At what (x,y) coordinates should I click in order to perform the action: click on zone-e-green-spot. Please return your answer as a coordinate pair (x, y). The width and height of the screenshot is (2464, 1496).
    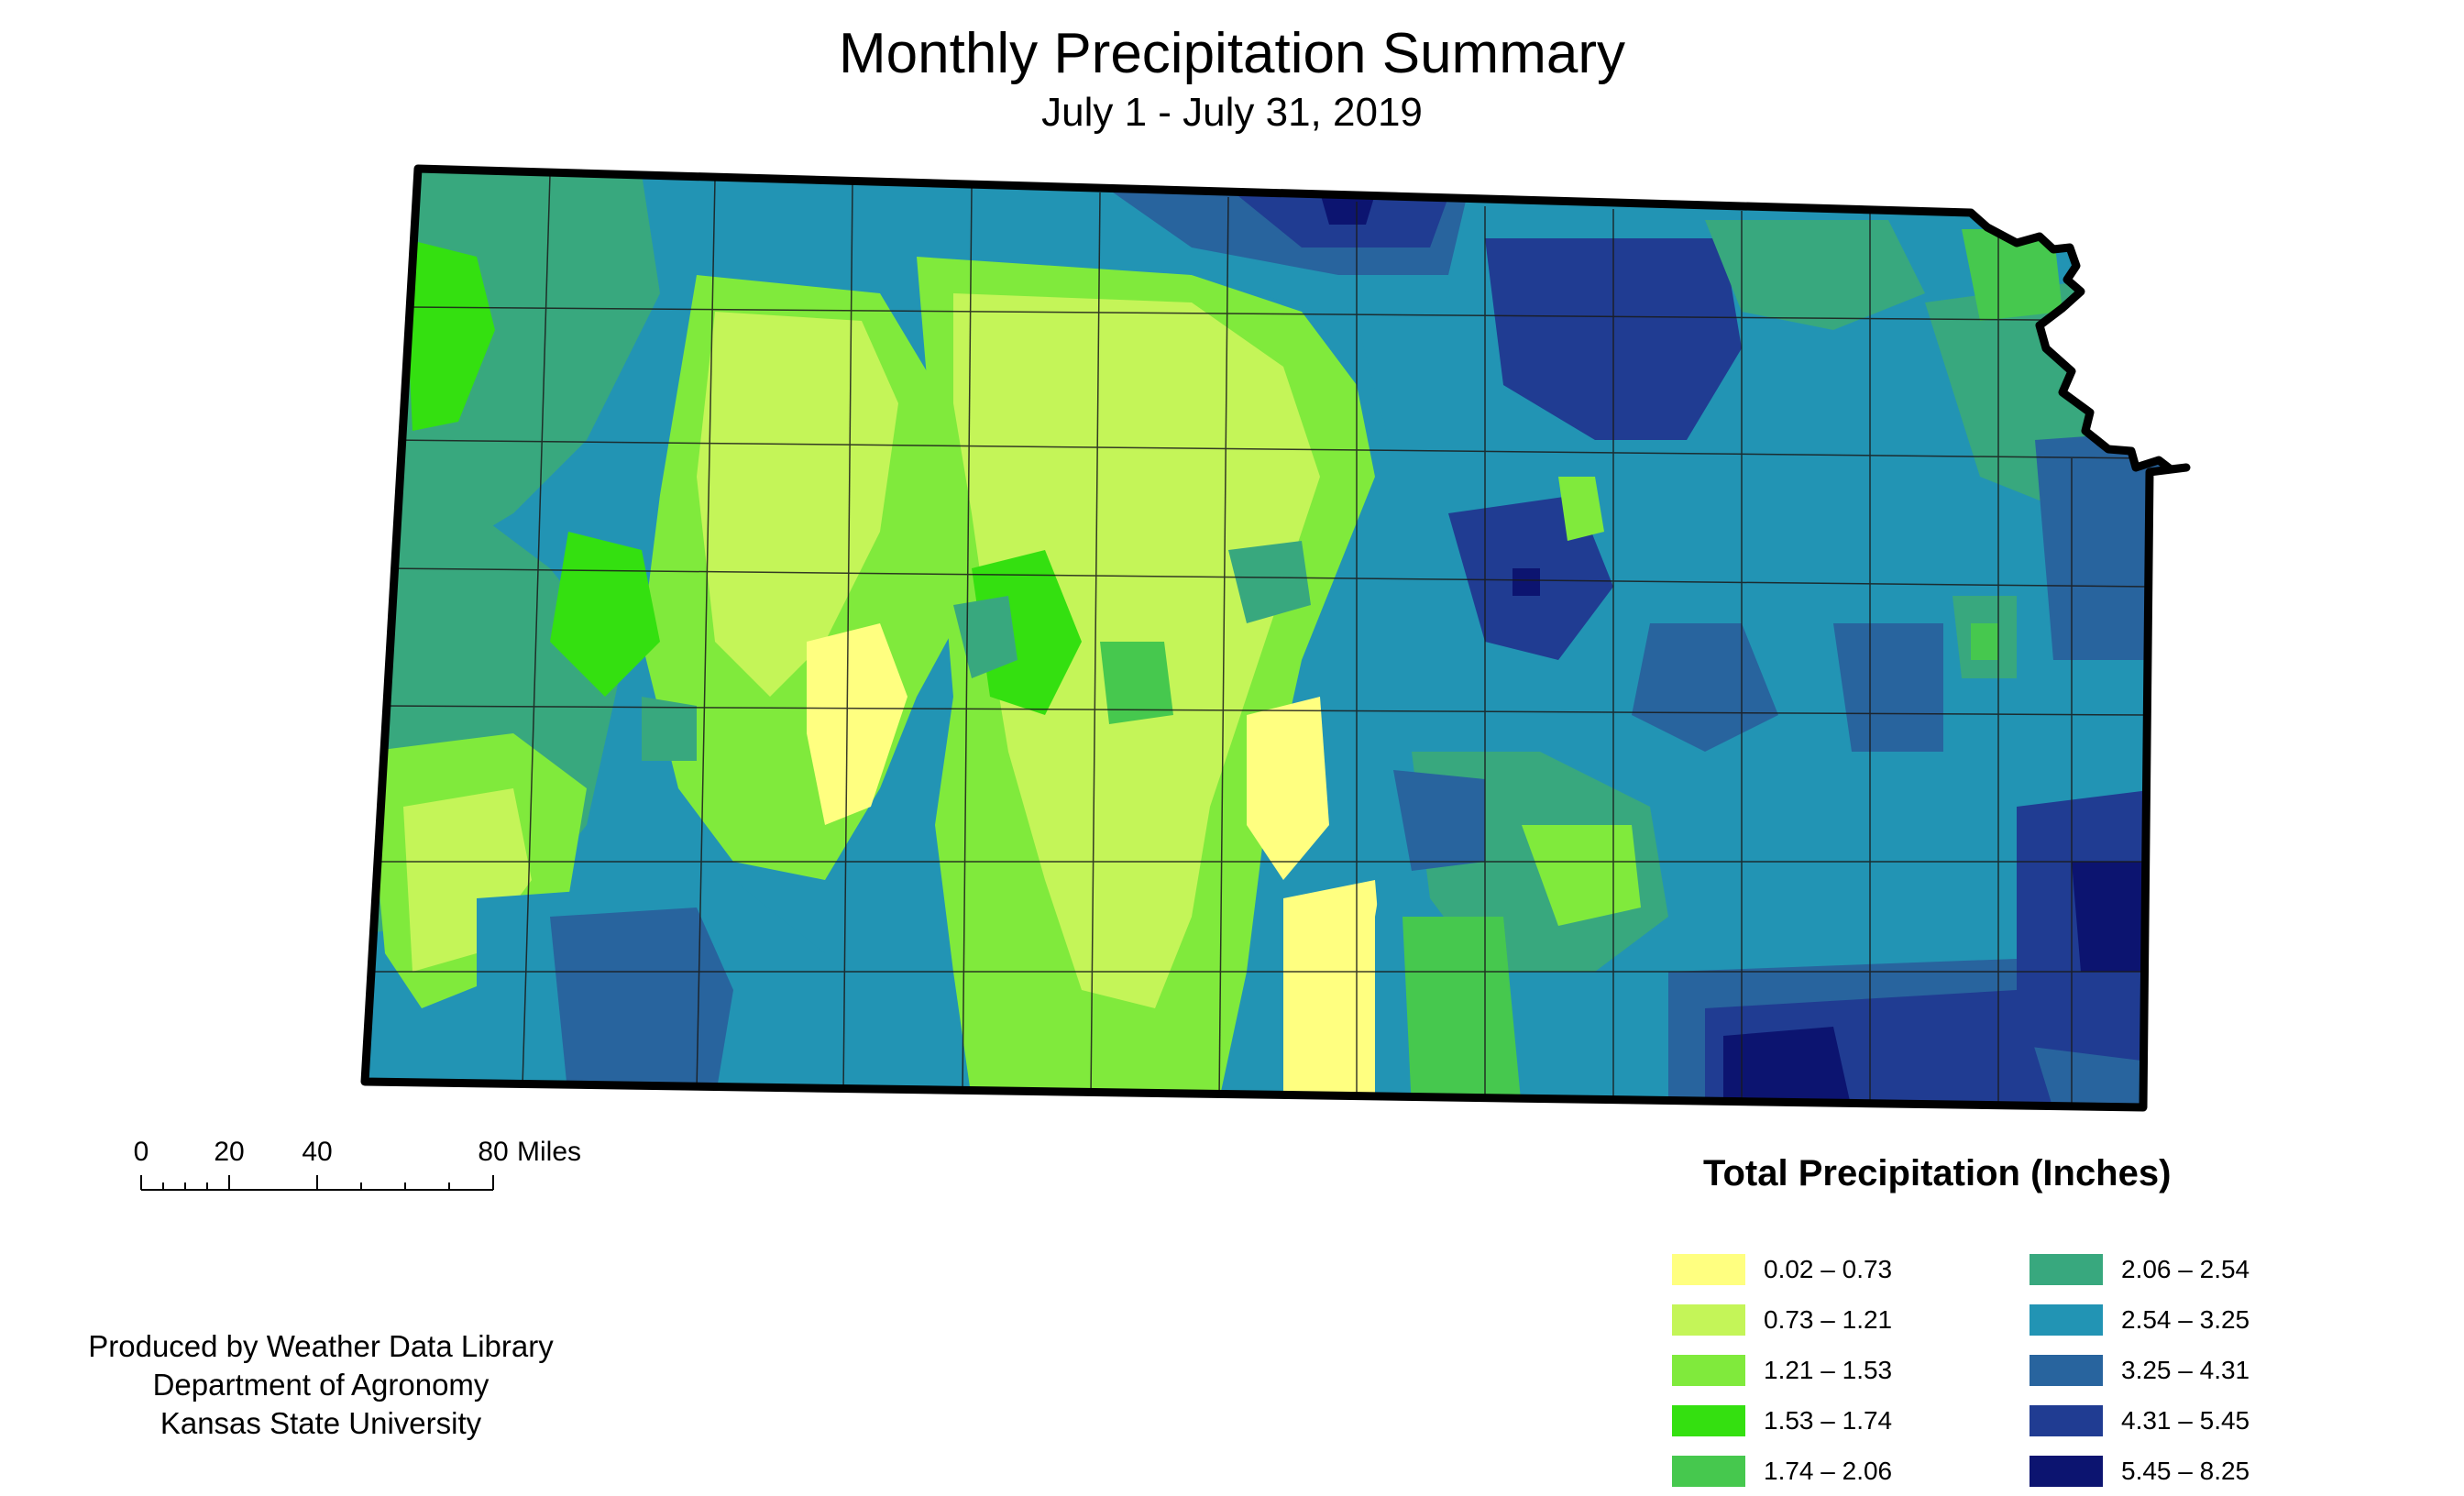
    Looking at the image, I should click on (1984, 641).